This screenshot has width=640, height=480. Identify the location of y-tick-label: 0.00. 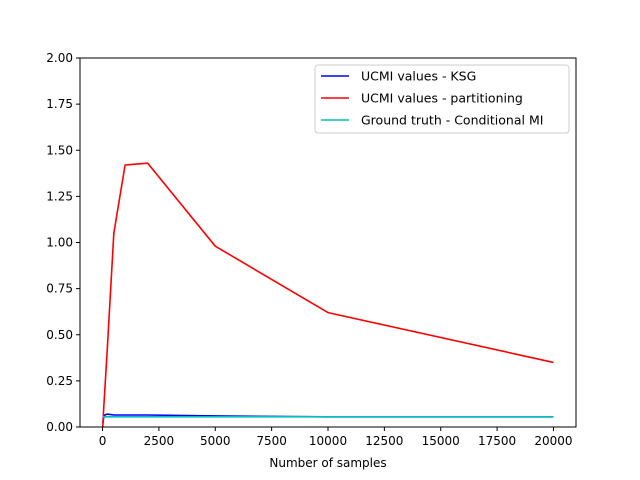
(59, 427).